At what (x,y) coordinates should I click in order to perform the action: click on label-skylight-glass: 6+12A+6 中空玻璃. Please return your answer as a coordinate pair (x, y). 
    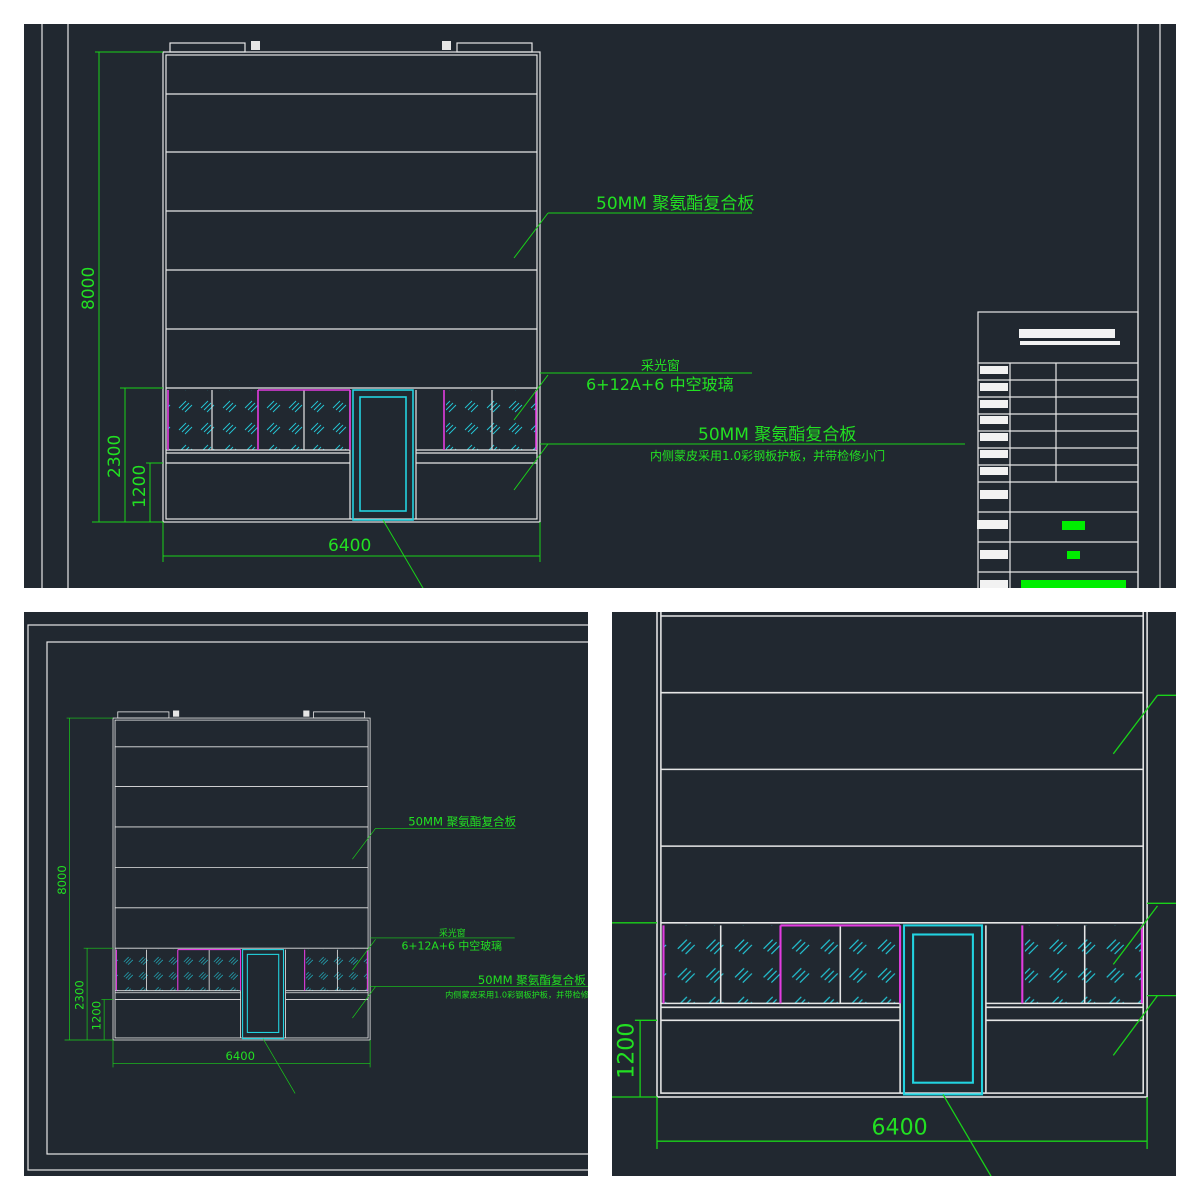
    Looking at the image, I should click on (660, 384).